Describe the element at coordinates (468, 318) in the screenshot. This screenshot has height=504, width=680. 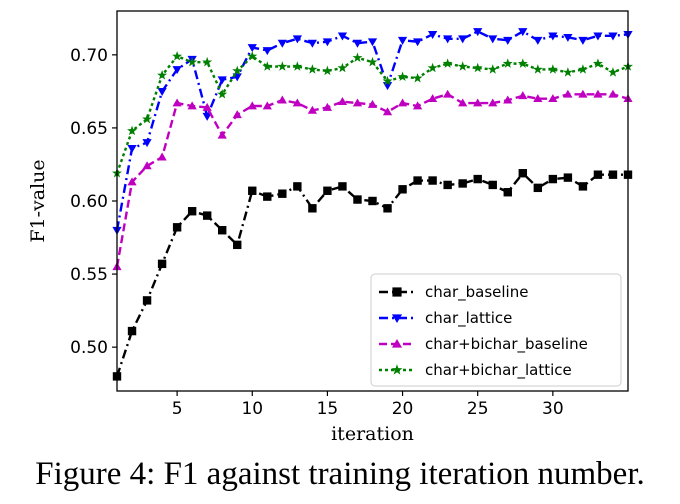
I see `legend-label: char_lattice` at that location.